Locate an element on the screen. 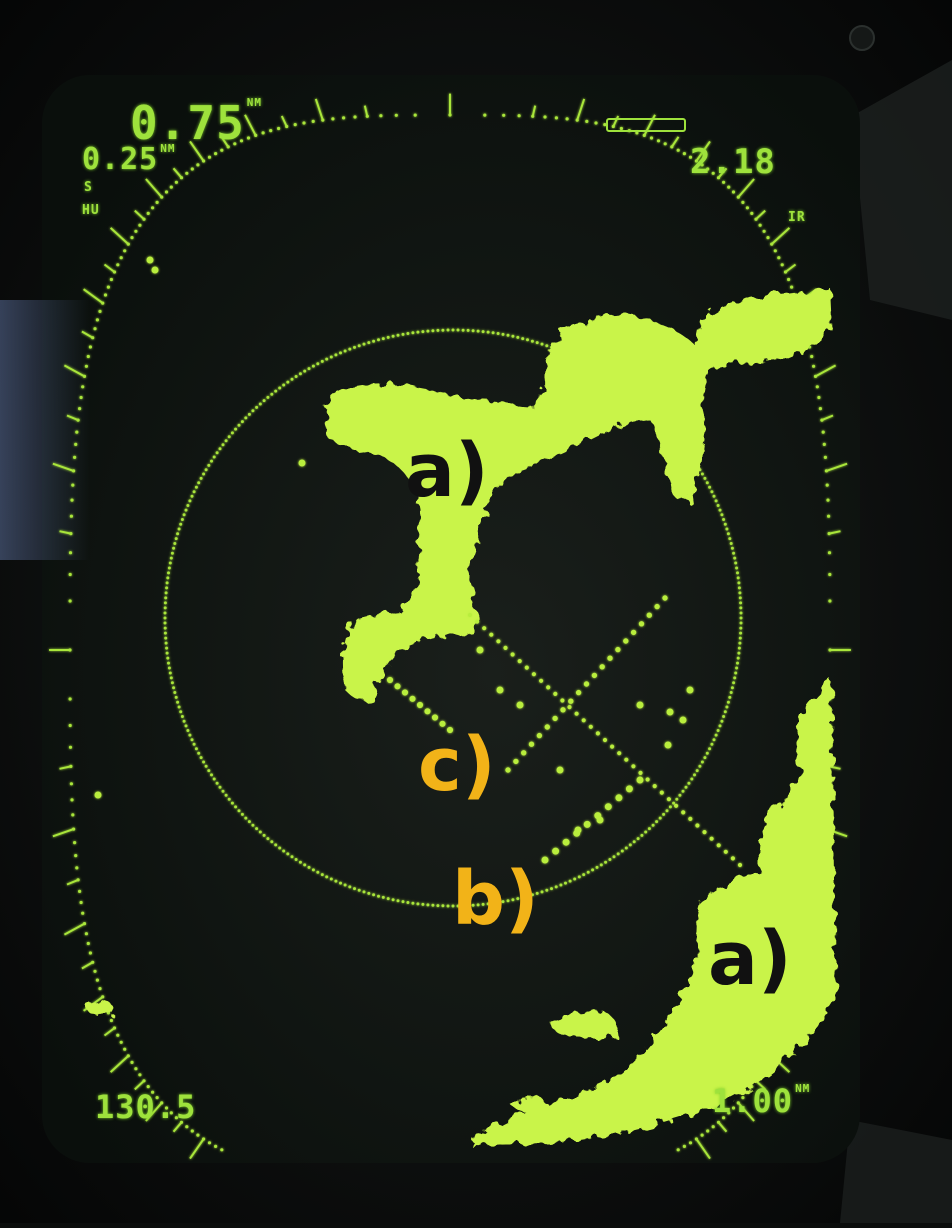  top-right-readout: 2.18 is located at coordinates (733, 162).